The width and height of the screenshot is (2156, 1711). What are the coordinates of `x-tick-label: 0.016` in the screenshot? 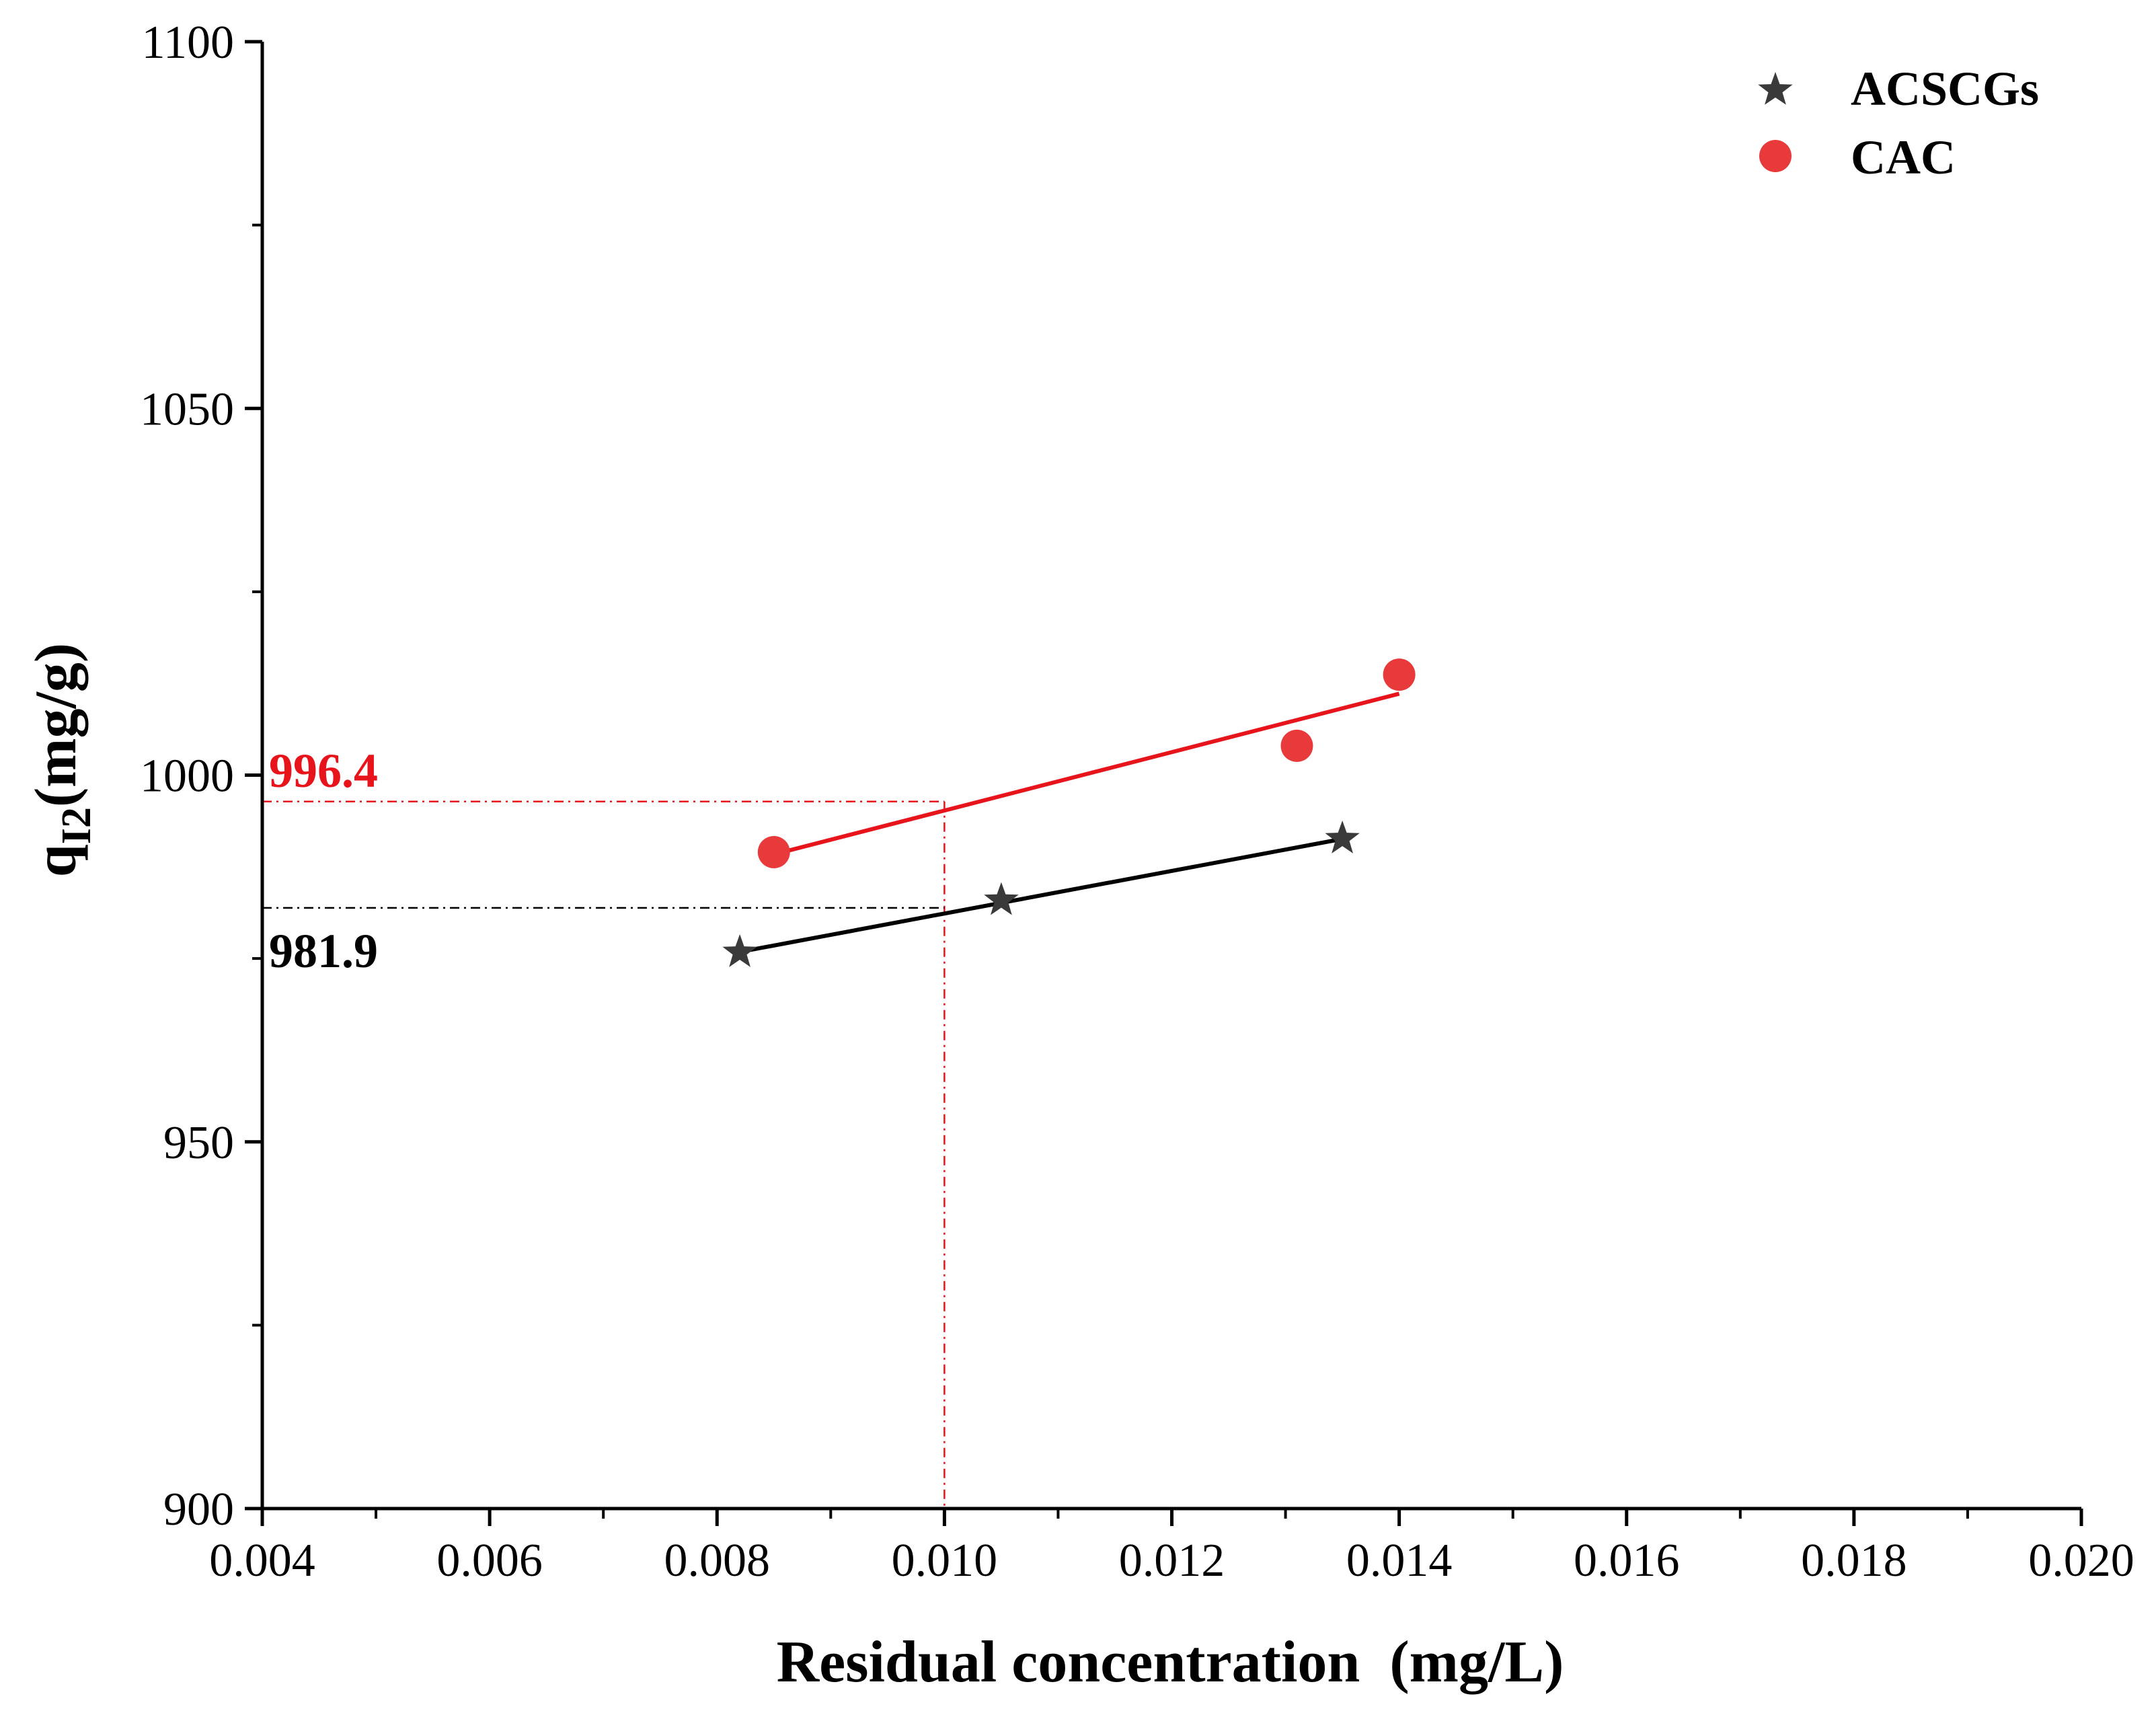 It's located at (1627, 1561).